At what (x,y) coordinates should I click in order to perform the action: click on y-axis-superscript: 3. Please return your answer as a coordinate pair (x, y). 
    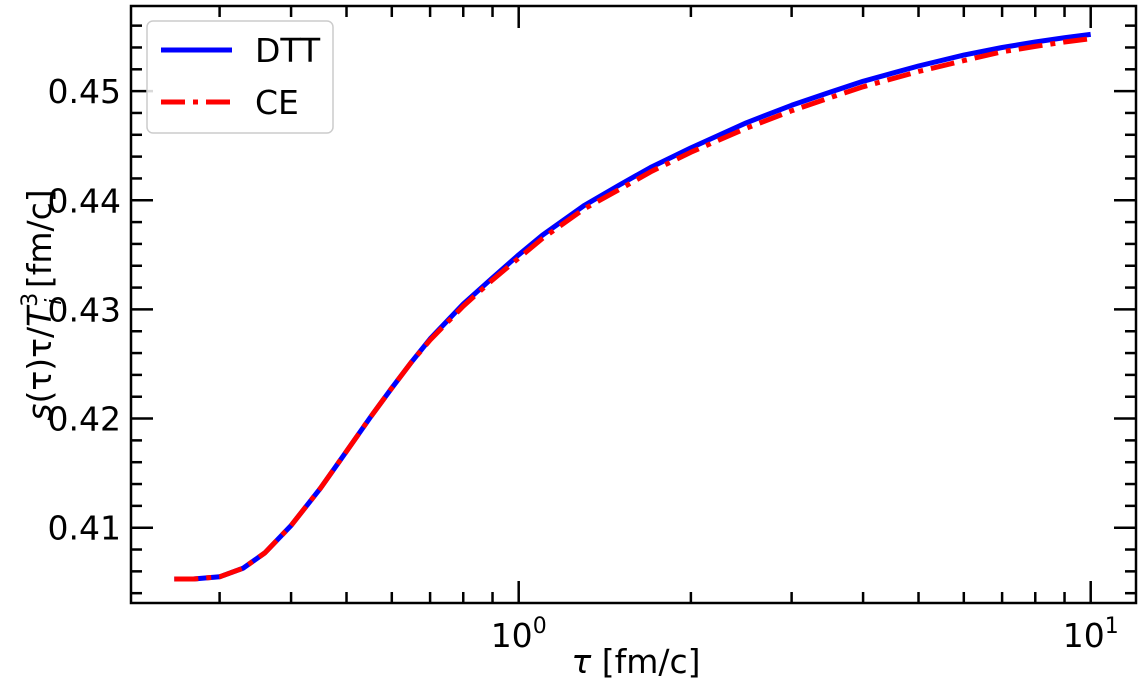
    Looking at the image, I should click on (30, 300).